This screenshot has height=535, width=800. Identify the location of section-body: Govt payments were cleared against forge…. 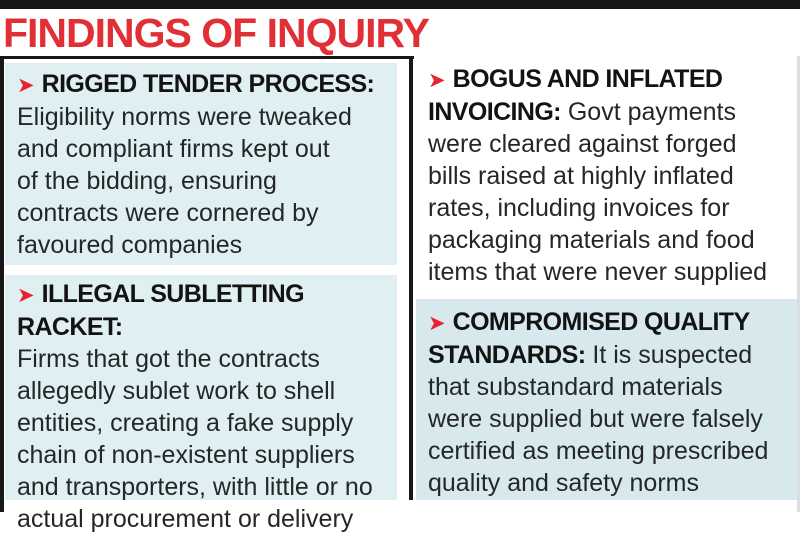
(598, 192).